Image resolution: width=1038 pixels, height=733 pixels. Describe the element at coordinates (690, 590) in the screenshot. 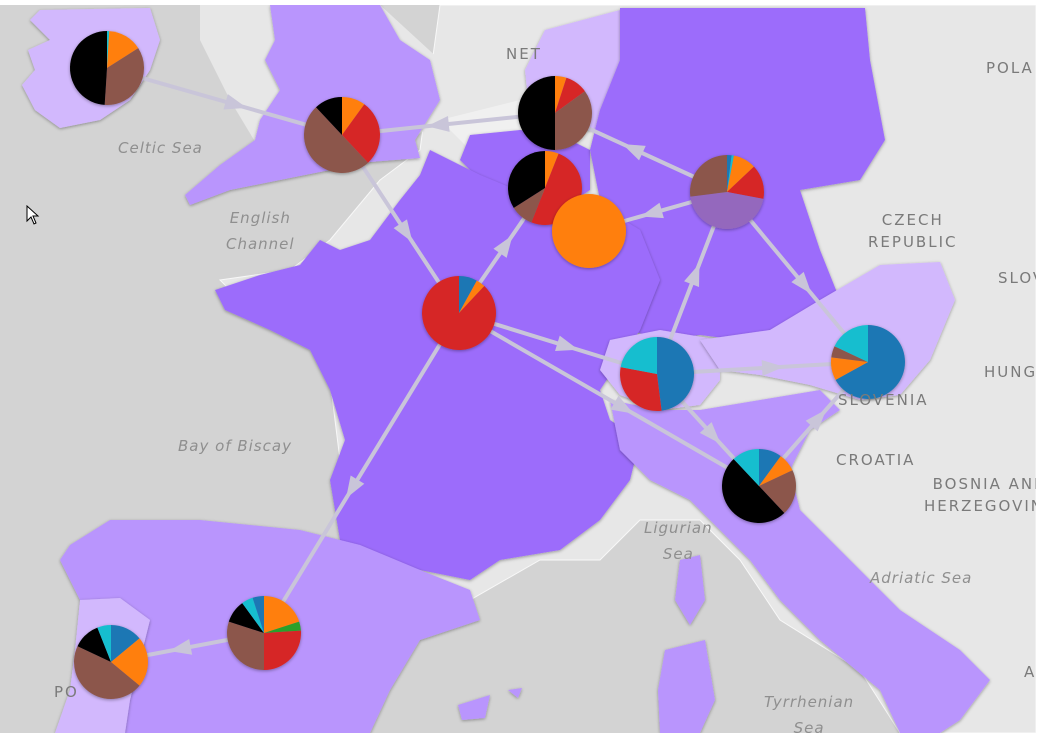

I see `region-corsica` at that location.